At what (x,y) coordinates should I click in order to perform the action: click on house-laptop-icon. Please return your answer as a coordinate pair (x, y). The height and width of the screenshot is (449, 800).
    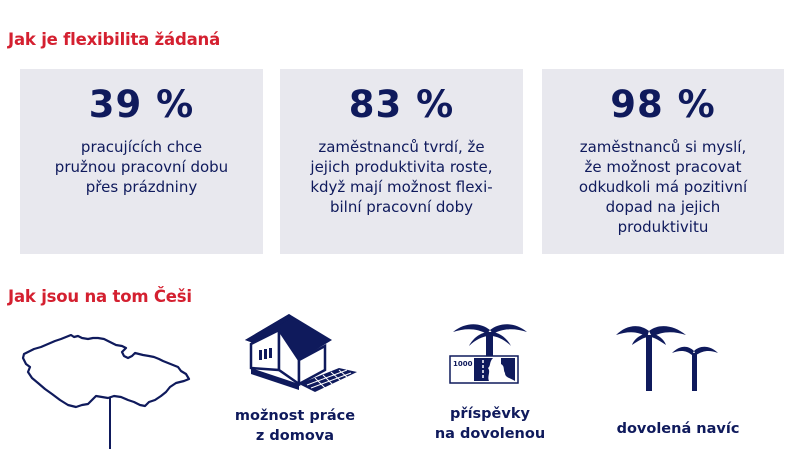
    Looking at the image, I should click on (306, 353).